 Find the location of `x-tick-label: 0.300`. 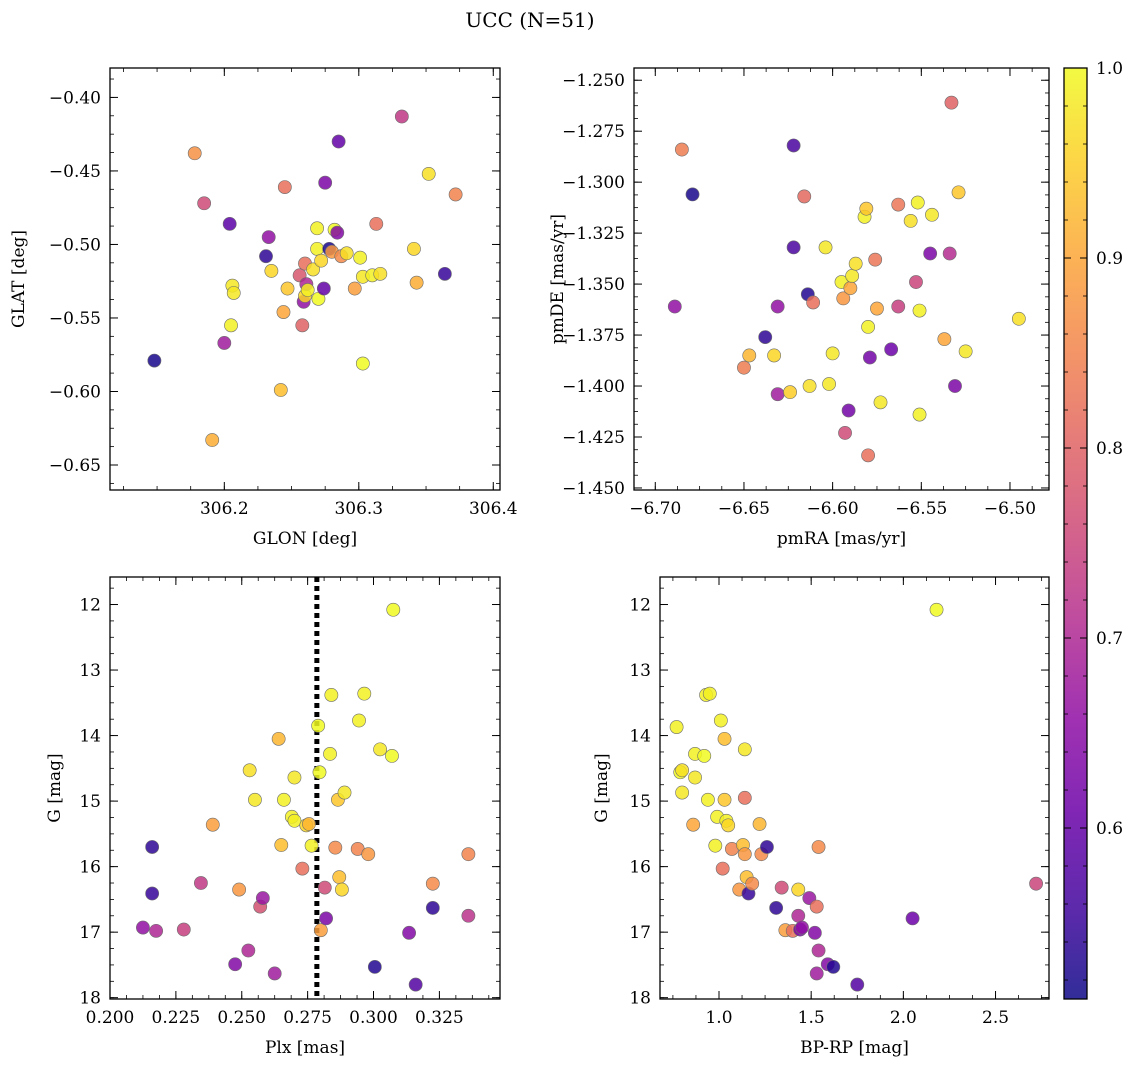

x-tick-label: 0.300 is located at coordinates (373, 1018).